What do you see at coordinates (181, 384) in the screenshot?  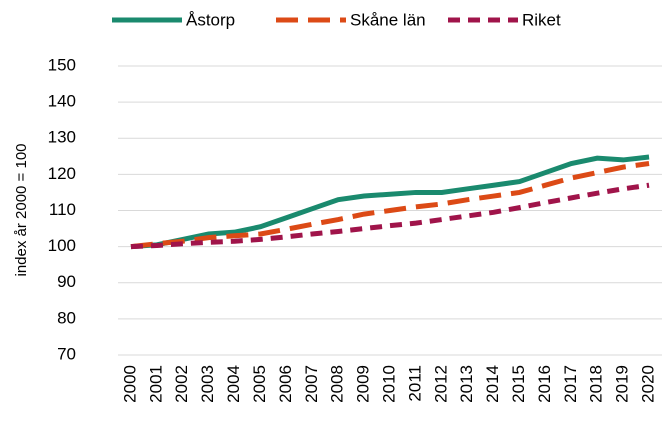 I see `x-tick-label: 2002` at bounding box center [181, 384].